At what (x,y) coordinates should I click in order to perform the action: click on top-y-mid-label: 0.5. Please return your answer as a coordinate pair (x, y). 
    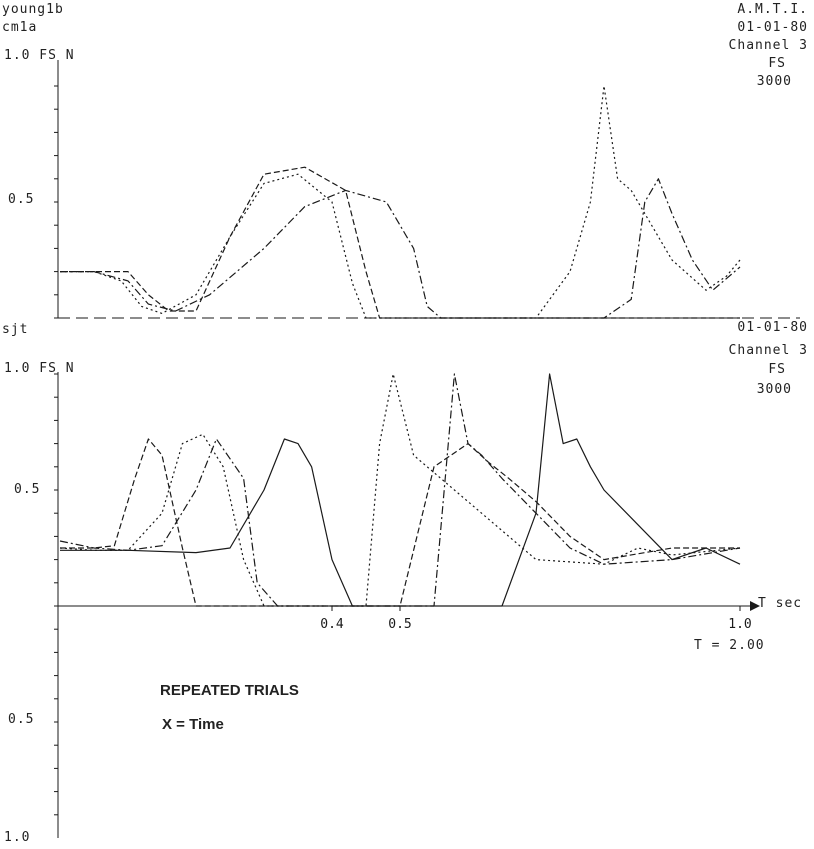
    Looking at the image, I should click on (21, 199).